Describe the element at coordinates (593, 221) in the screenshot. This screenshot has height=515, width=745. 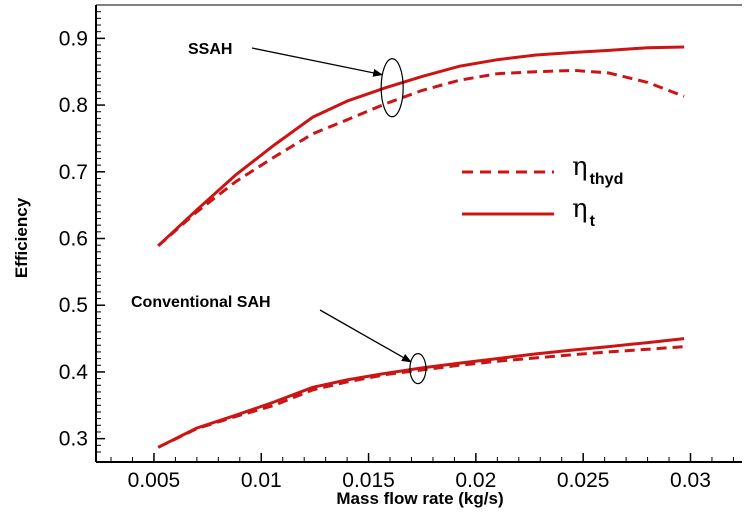
I see `legend-subscript: t` at that location.